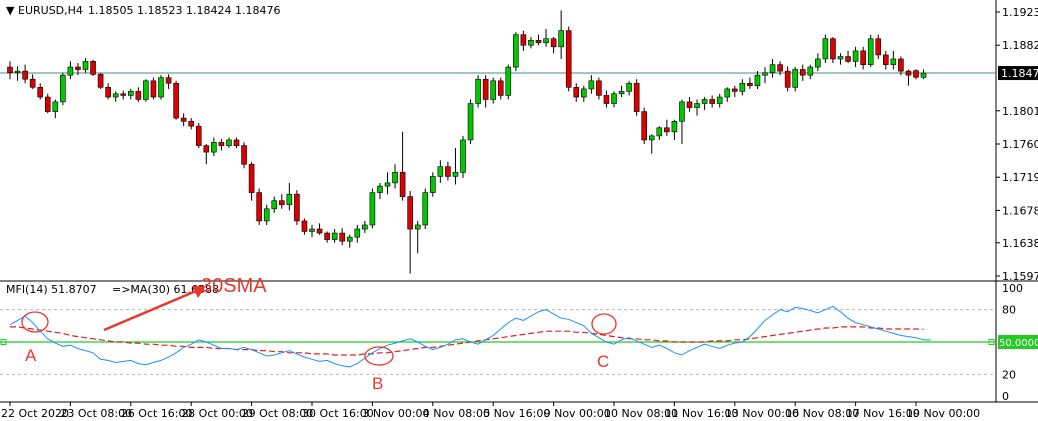 The width and height of the screenshot is (1038, 421). What do you see at coordinates (516, 413) in the screenshot?
I see `time-tick-label: 5 Nov 16:00` at bounding box center [516, 413].